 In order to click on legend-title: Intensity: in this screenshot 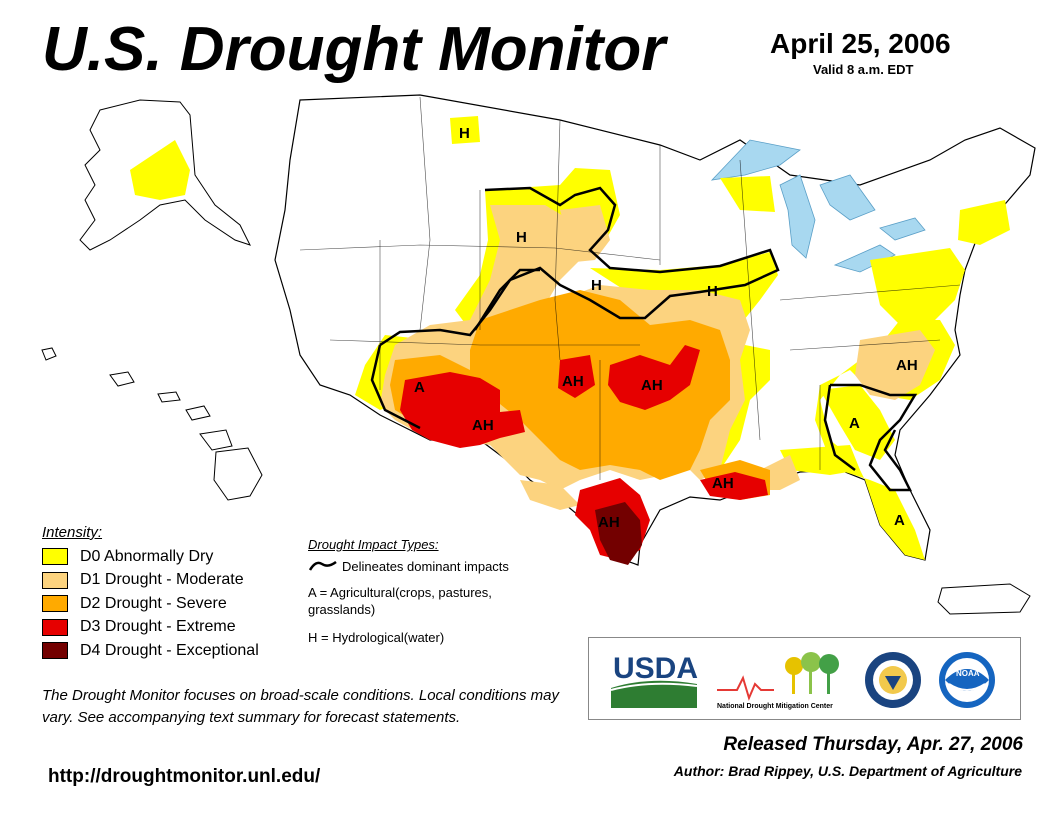, I will do `click(72, 532)`.